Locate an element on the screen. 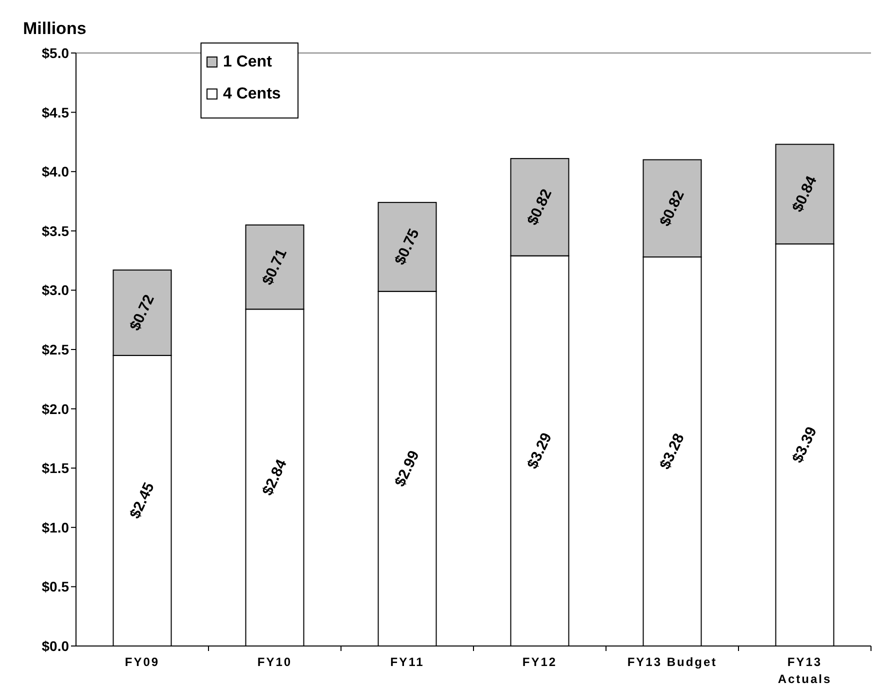  y-tick-label: $3.5 is located at coordinates (56, 230).